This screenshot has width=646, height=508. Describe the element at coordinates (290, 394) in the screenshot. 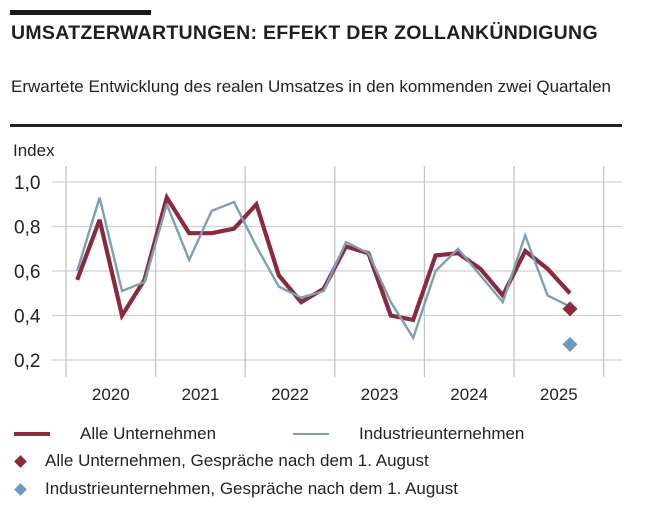

I see `x-tick-label: 2022` at that location.